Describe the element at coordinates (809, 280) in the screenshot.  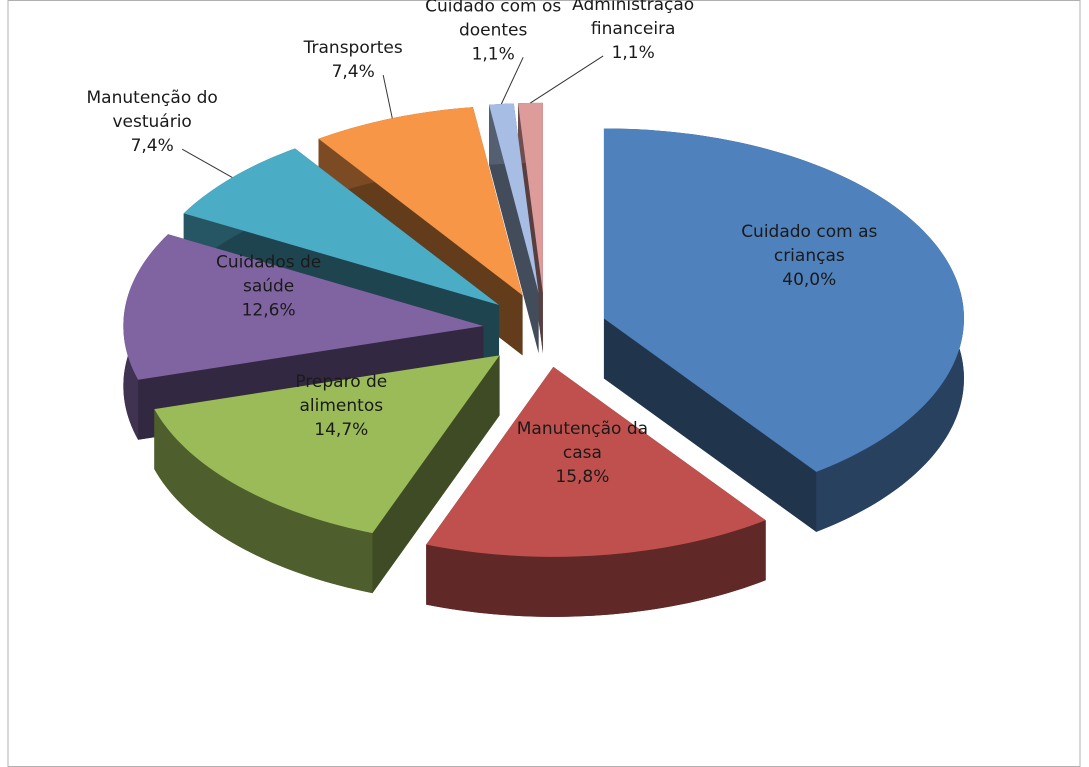
I see `value-label: 40,0%` at that location.